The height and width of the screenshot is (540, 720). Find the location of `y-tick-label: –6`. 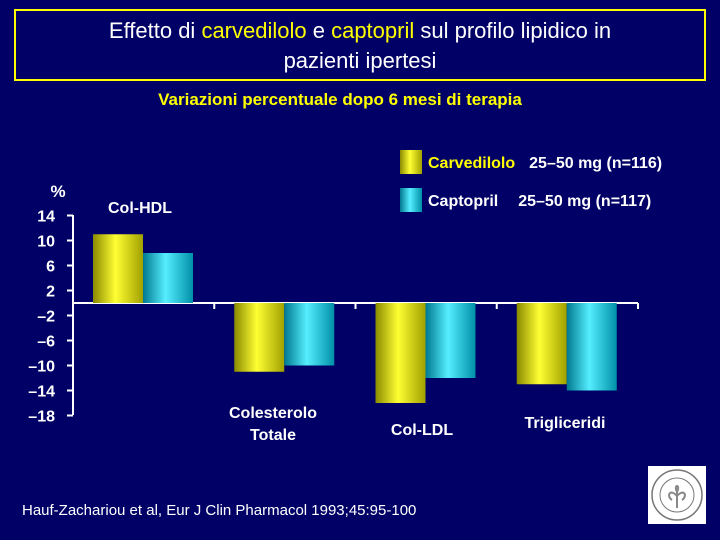

y-tick-label: –6 is located at coordinates (46, 342).